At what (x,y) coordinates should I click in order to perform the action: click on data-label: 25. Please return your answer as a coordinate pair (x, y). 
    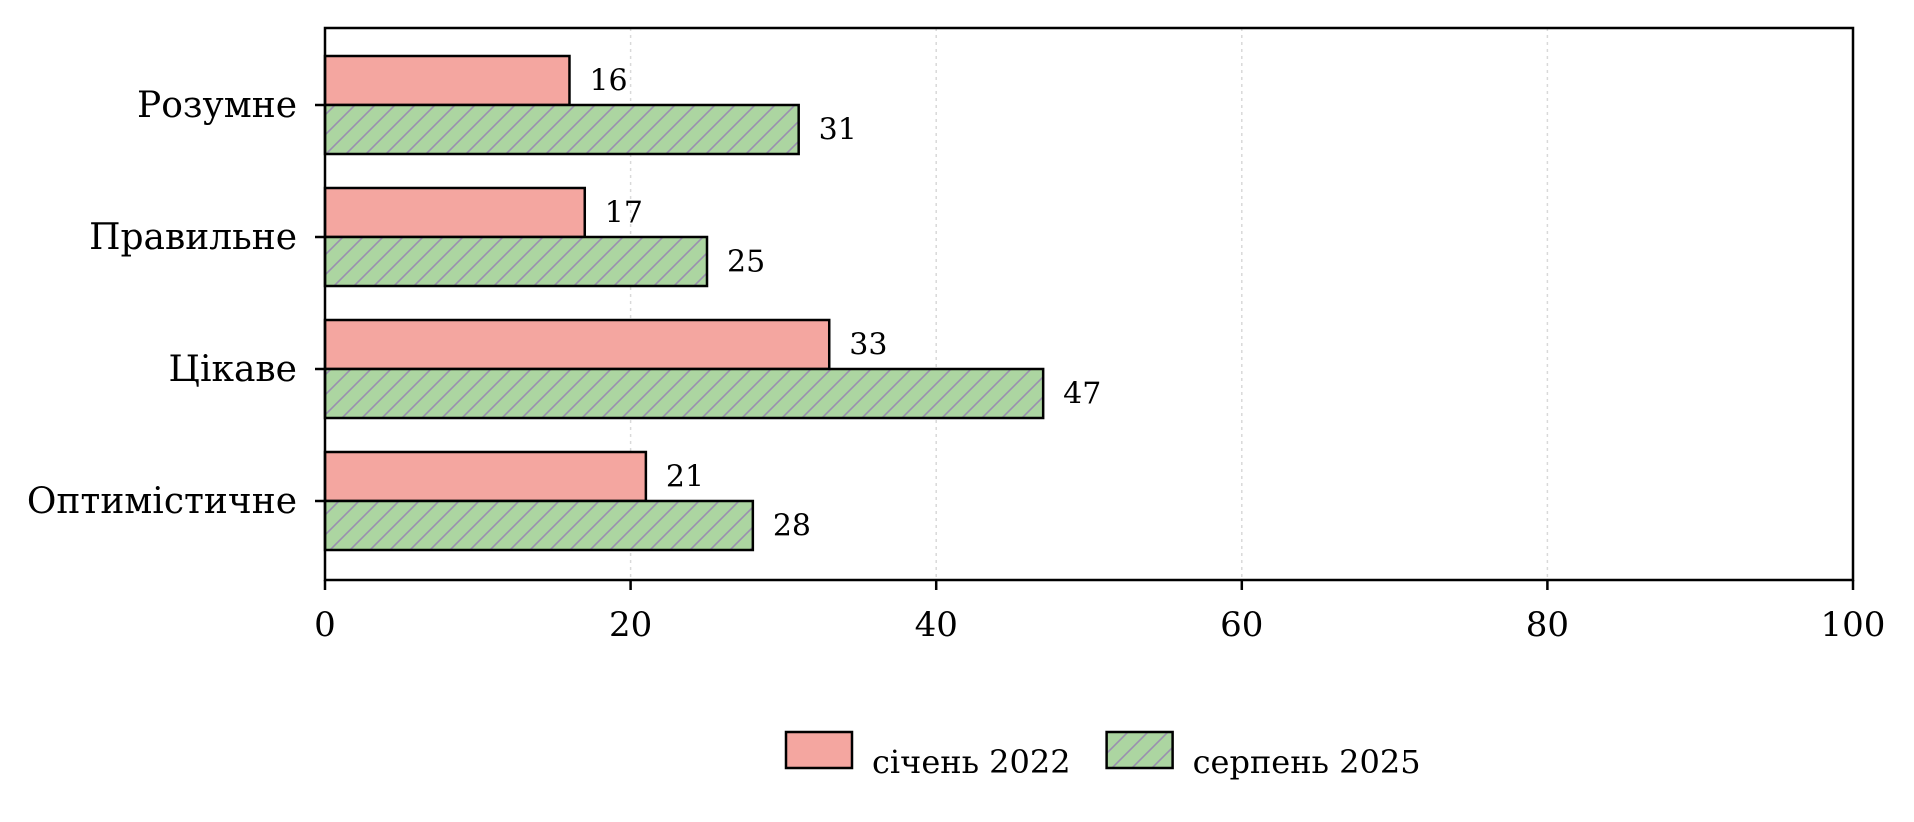
    Looking at the image, I should click on (746, 262).